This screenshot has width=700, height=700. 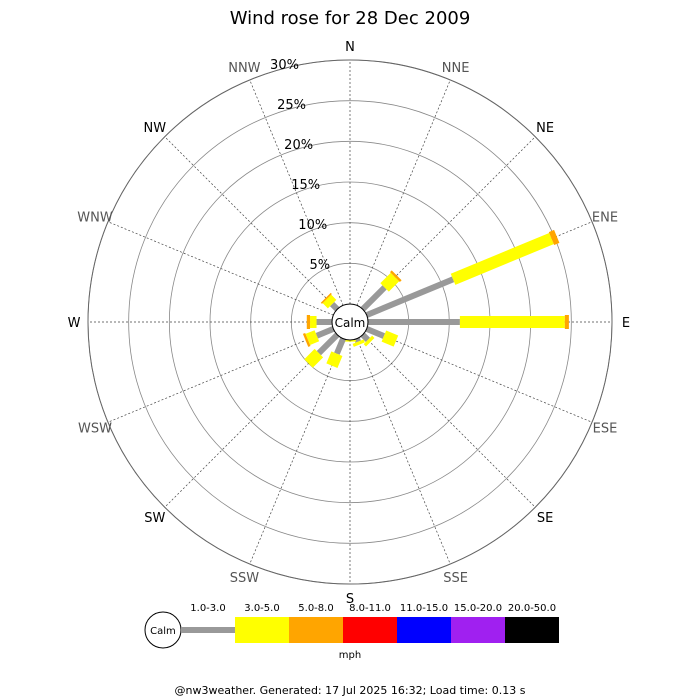 I want to click on bar-ese-1.0-3.0, so click(x=375, y=332).